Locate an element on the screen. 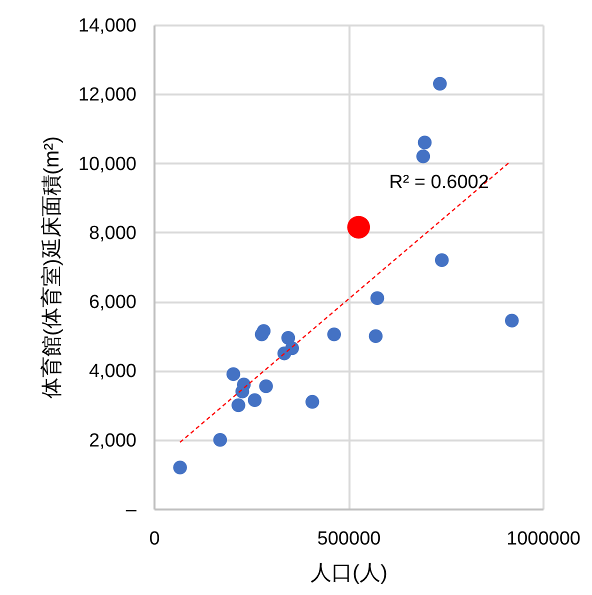 Image resolution: width=592 pixels, height=595 pixels. y-tick-label: – is located at coordinates (131, 510).